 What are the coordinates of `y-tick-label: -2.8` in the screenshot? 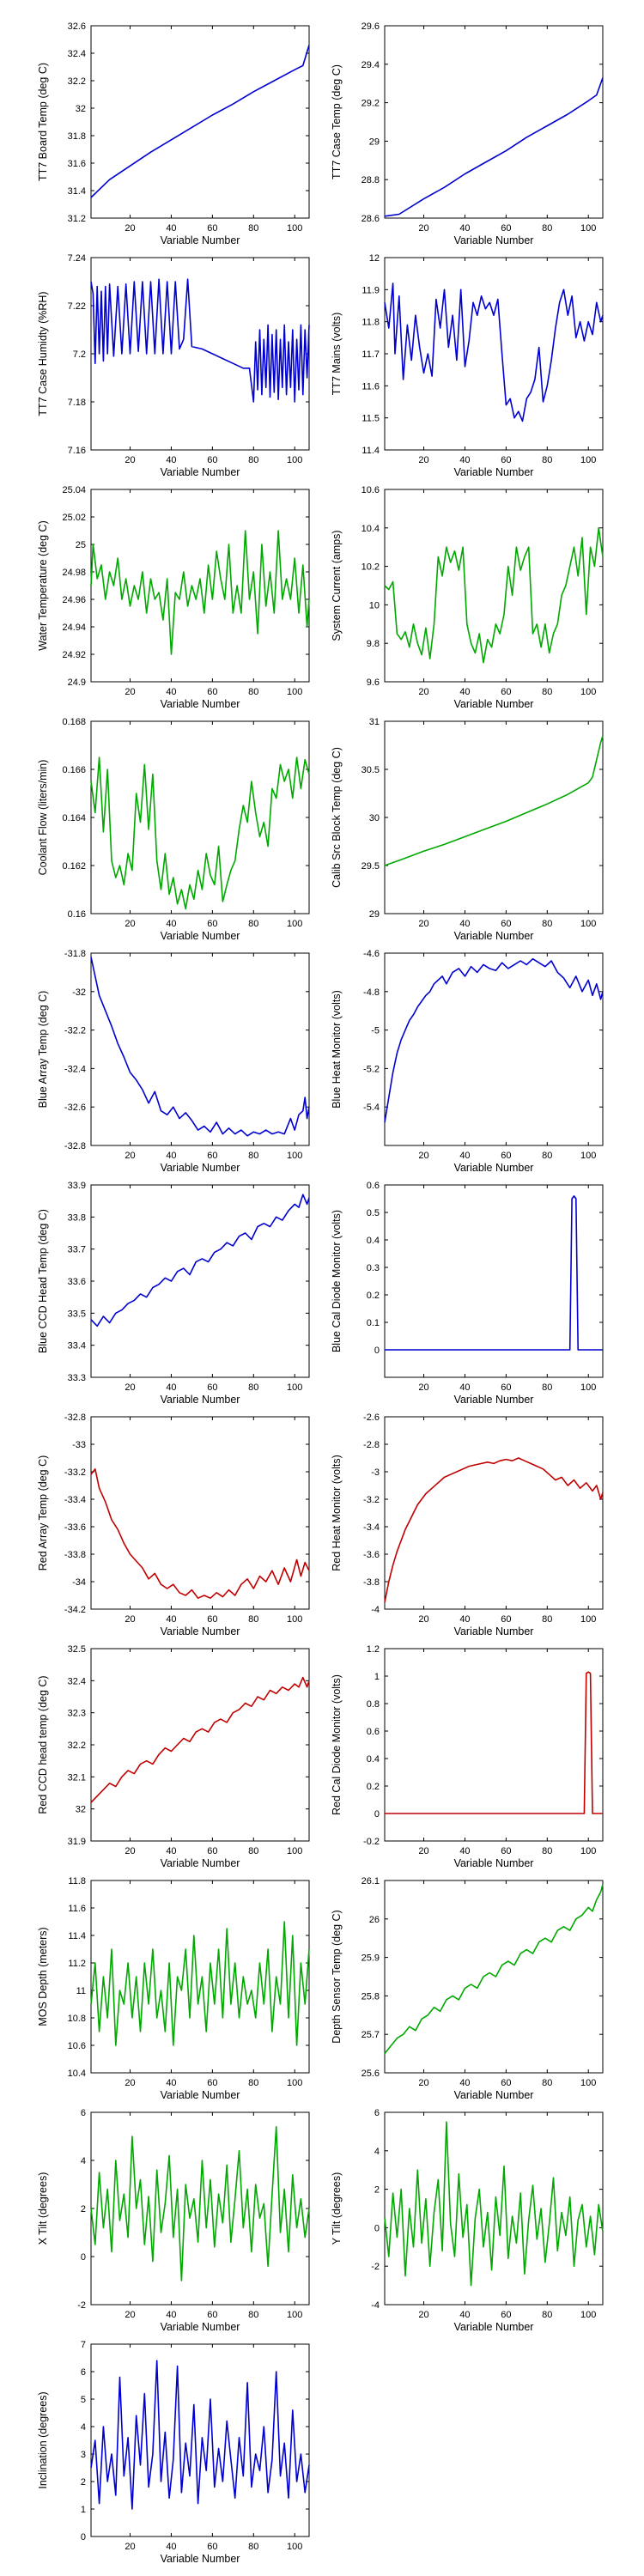 It's located at (371, 1445).